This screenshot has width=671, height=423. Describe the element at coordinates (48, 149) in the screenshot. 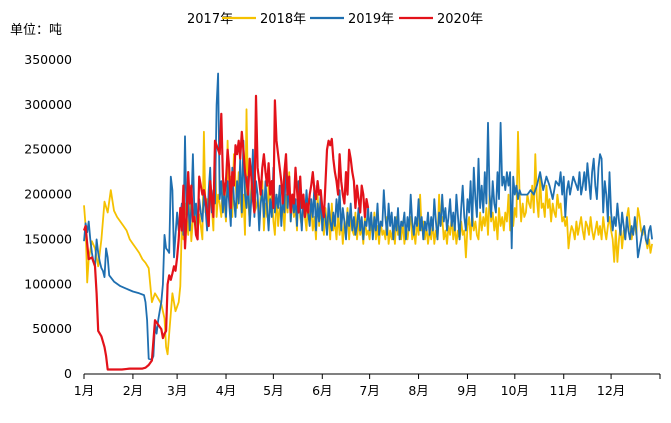

I see `y-tick-label: 250000` at that location.